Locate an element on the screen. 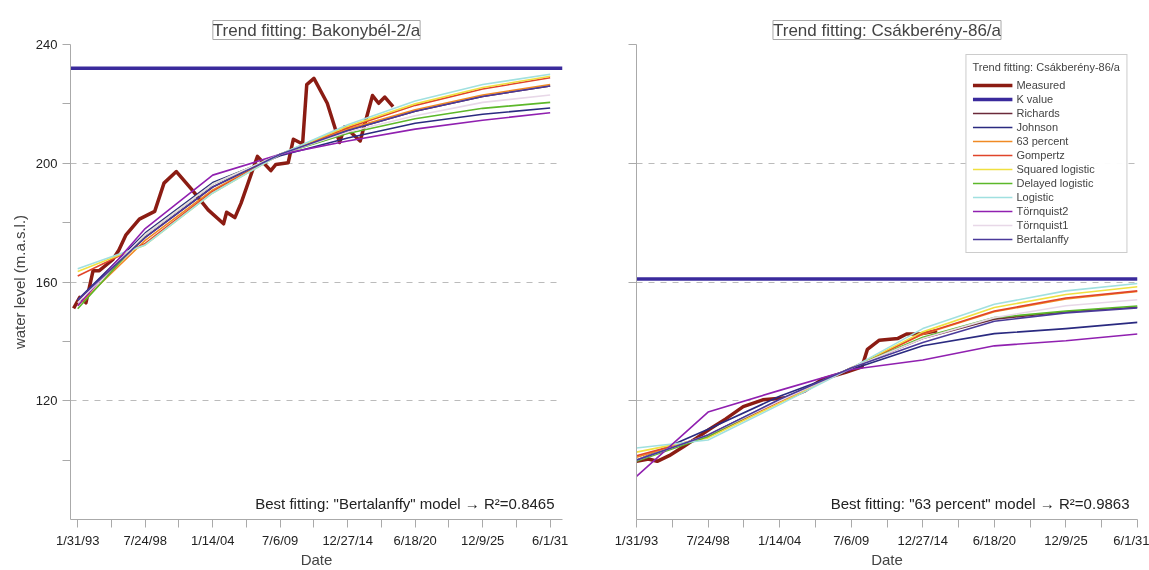  chart-title: Trend fitting: Csákberény-86/a is located at coordinates (887, 30).